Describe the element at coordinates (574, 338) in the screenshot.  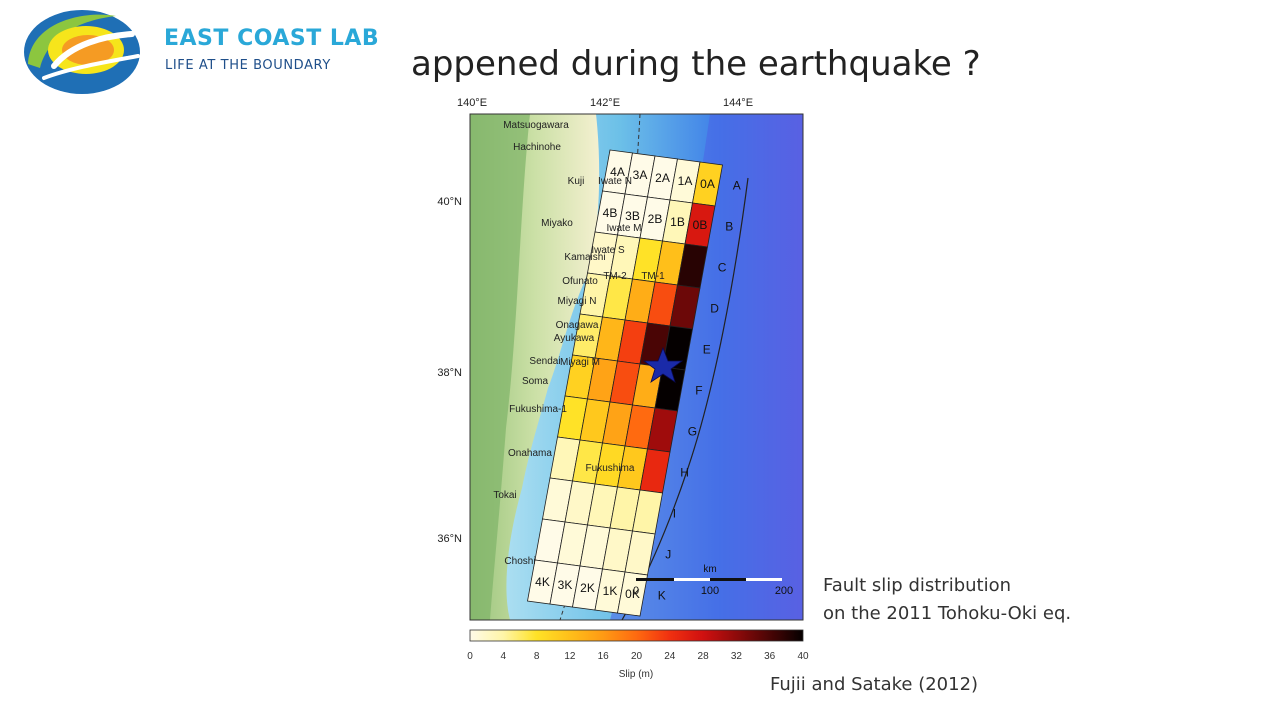
I see `place-label: Ayukawa` at that location.